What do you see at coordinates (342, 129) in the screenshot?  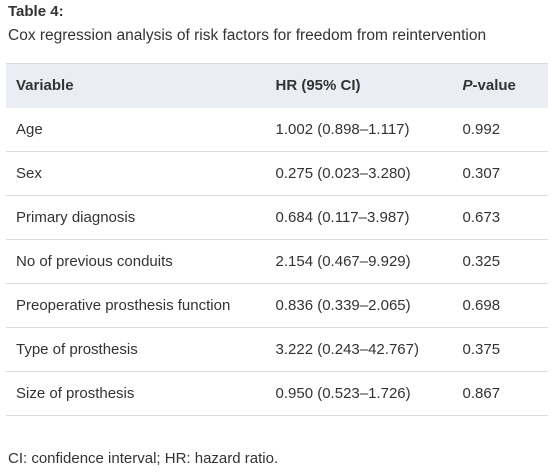 I see `cell-hr: 1.002 (0.898–1.117)` at bounding box center [342, 129].